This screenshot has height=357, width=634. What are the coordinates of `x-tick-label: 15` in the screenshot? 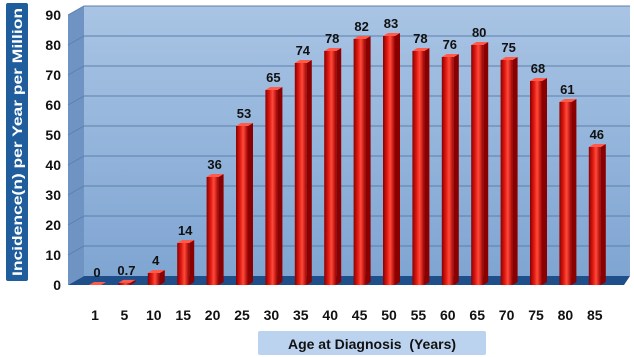 It's located at (183, 315).